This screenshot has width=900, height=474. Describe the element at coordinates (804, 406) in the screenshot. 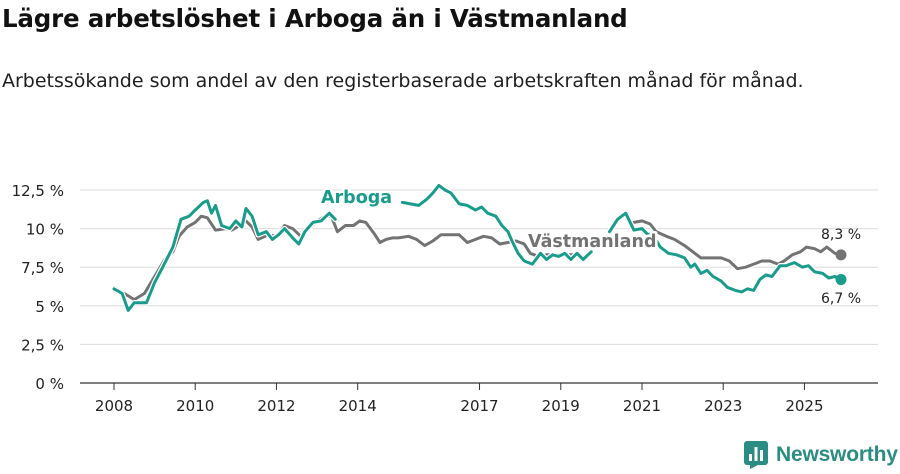

I see `x-tick-label: 2025` at that location.